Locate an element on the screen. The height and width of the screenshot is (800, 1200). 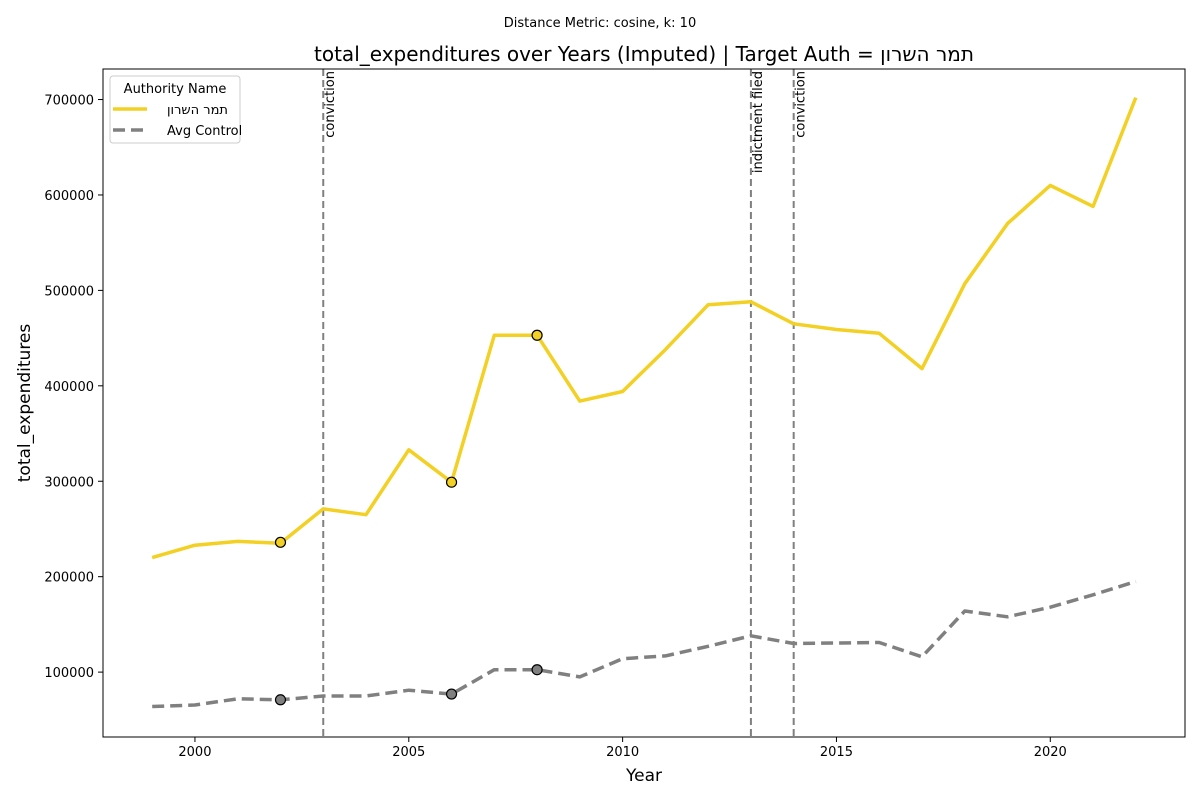
legend-title: Authority Name is located at coordinates (175, 89).